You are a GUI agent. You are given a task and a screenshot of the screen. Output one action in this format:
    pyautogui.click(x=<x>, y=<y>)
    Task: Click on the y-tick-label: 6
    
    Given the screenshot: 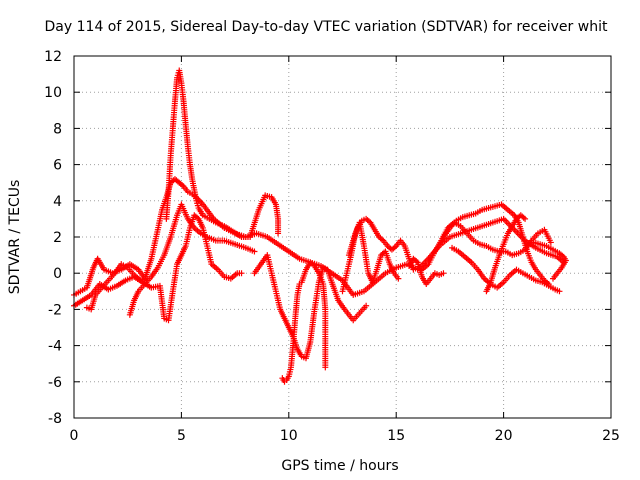 What is the action you would take?
    pyautogui.click(x=57, y=166)
    